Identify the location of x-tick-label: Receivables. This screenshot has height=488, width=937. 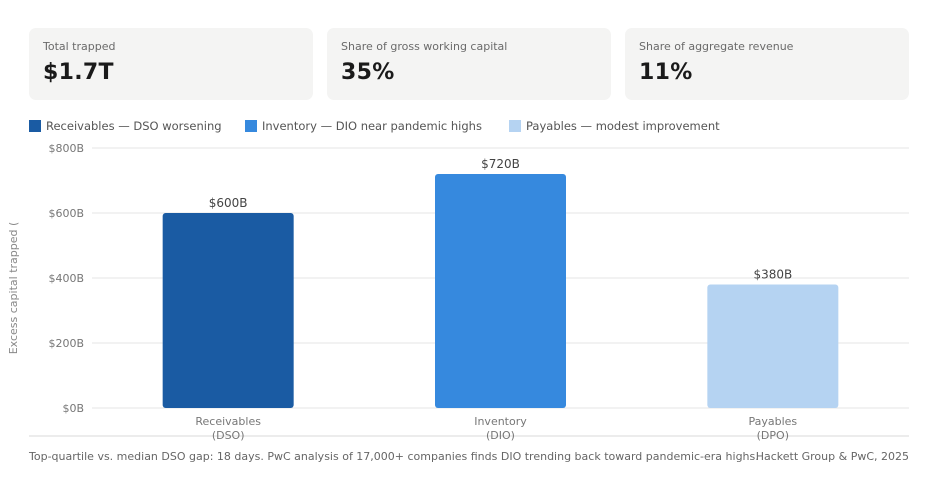
(228, 421).